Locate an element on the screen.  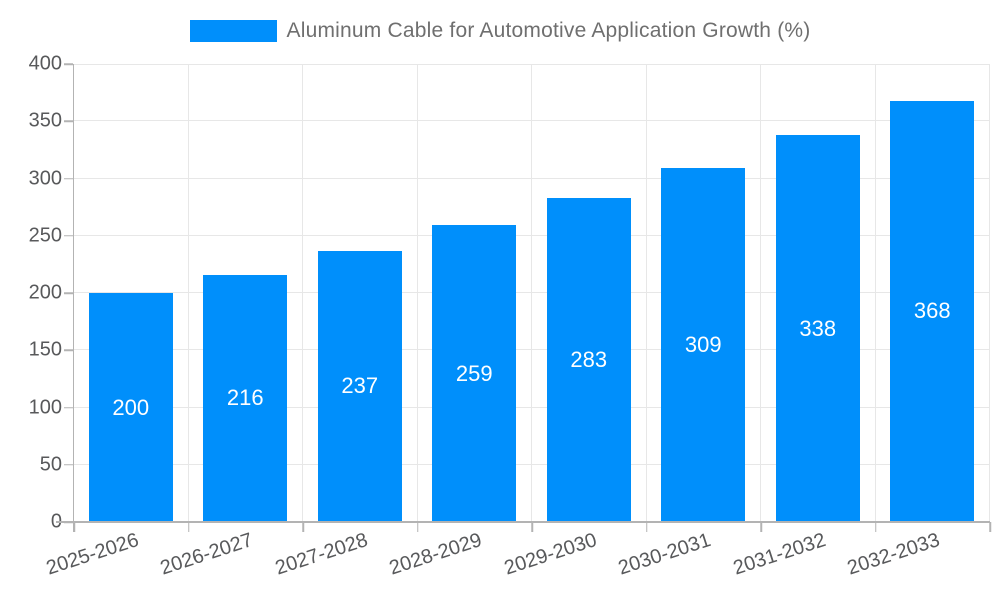
y-tick-label: 300 is located at coordinates (45, 178).